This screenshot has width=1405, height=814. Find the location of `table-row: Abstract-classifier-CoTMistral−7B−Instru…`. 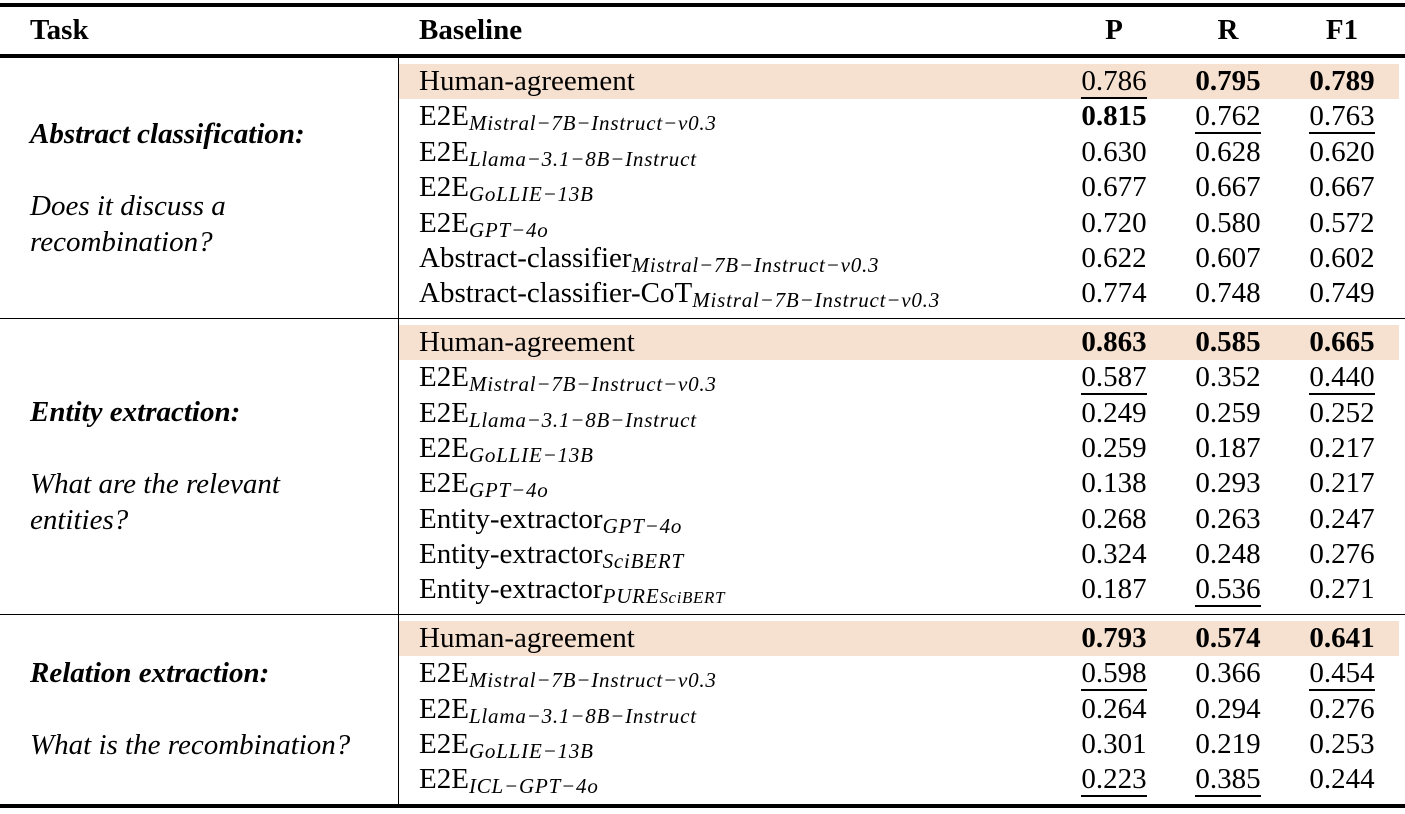

table-row: Abstract-classifier-CoTMistral−7B−Instru… is located at coordinates (899, 293).